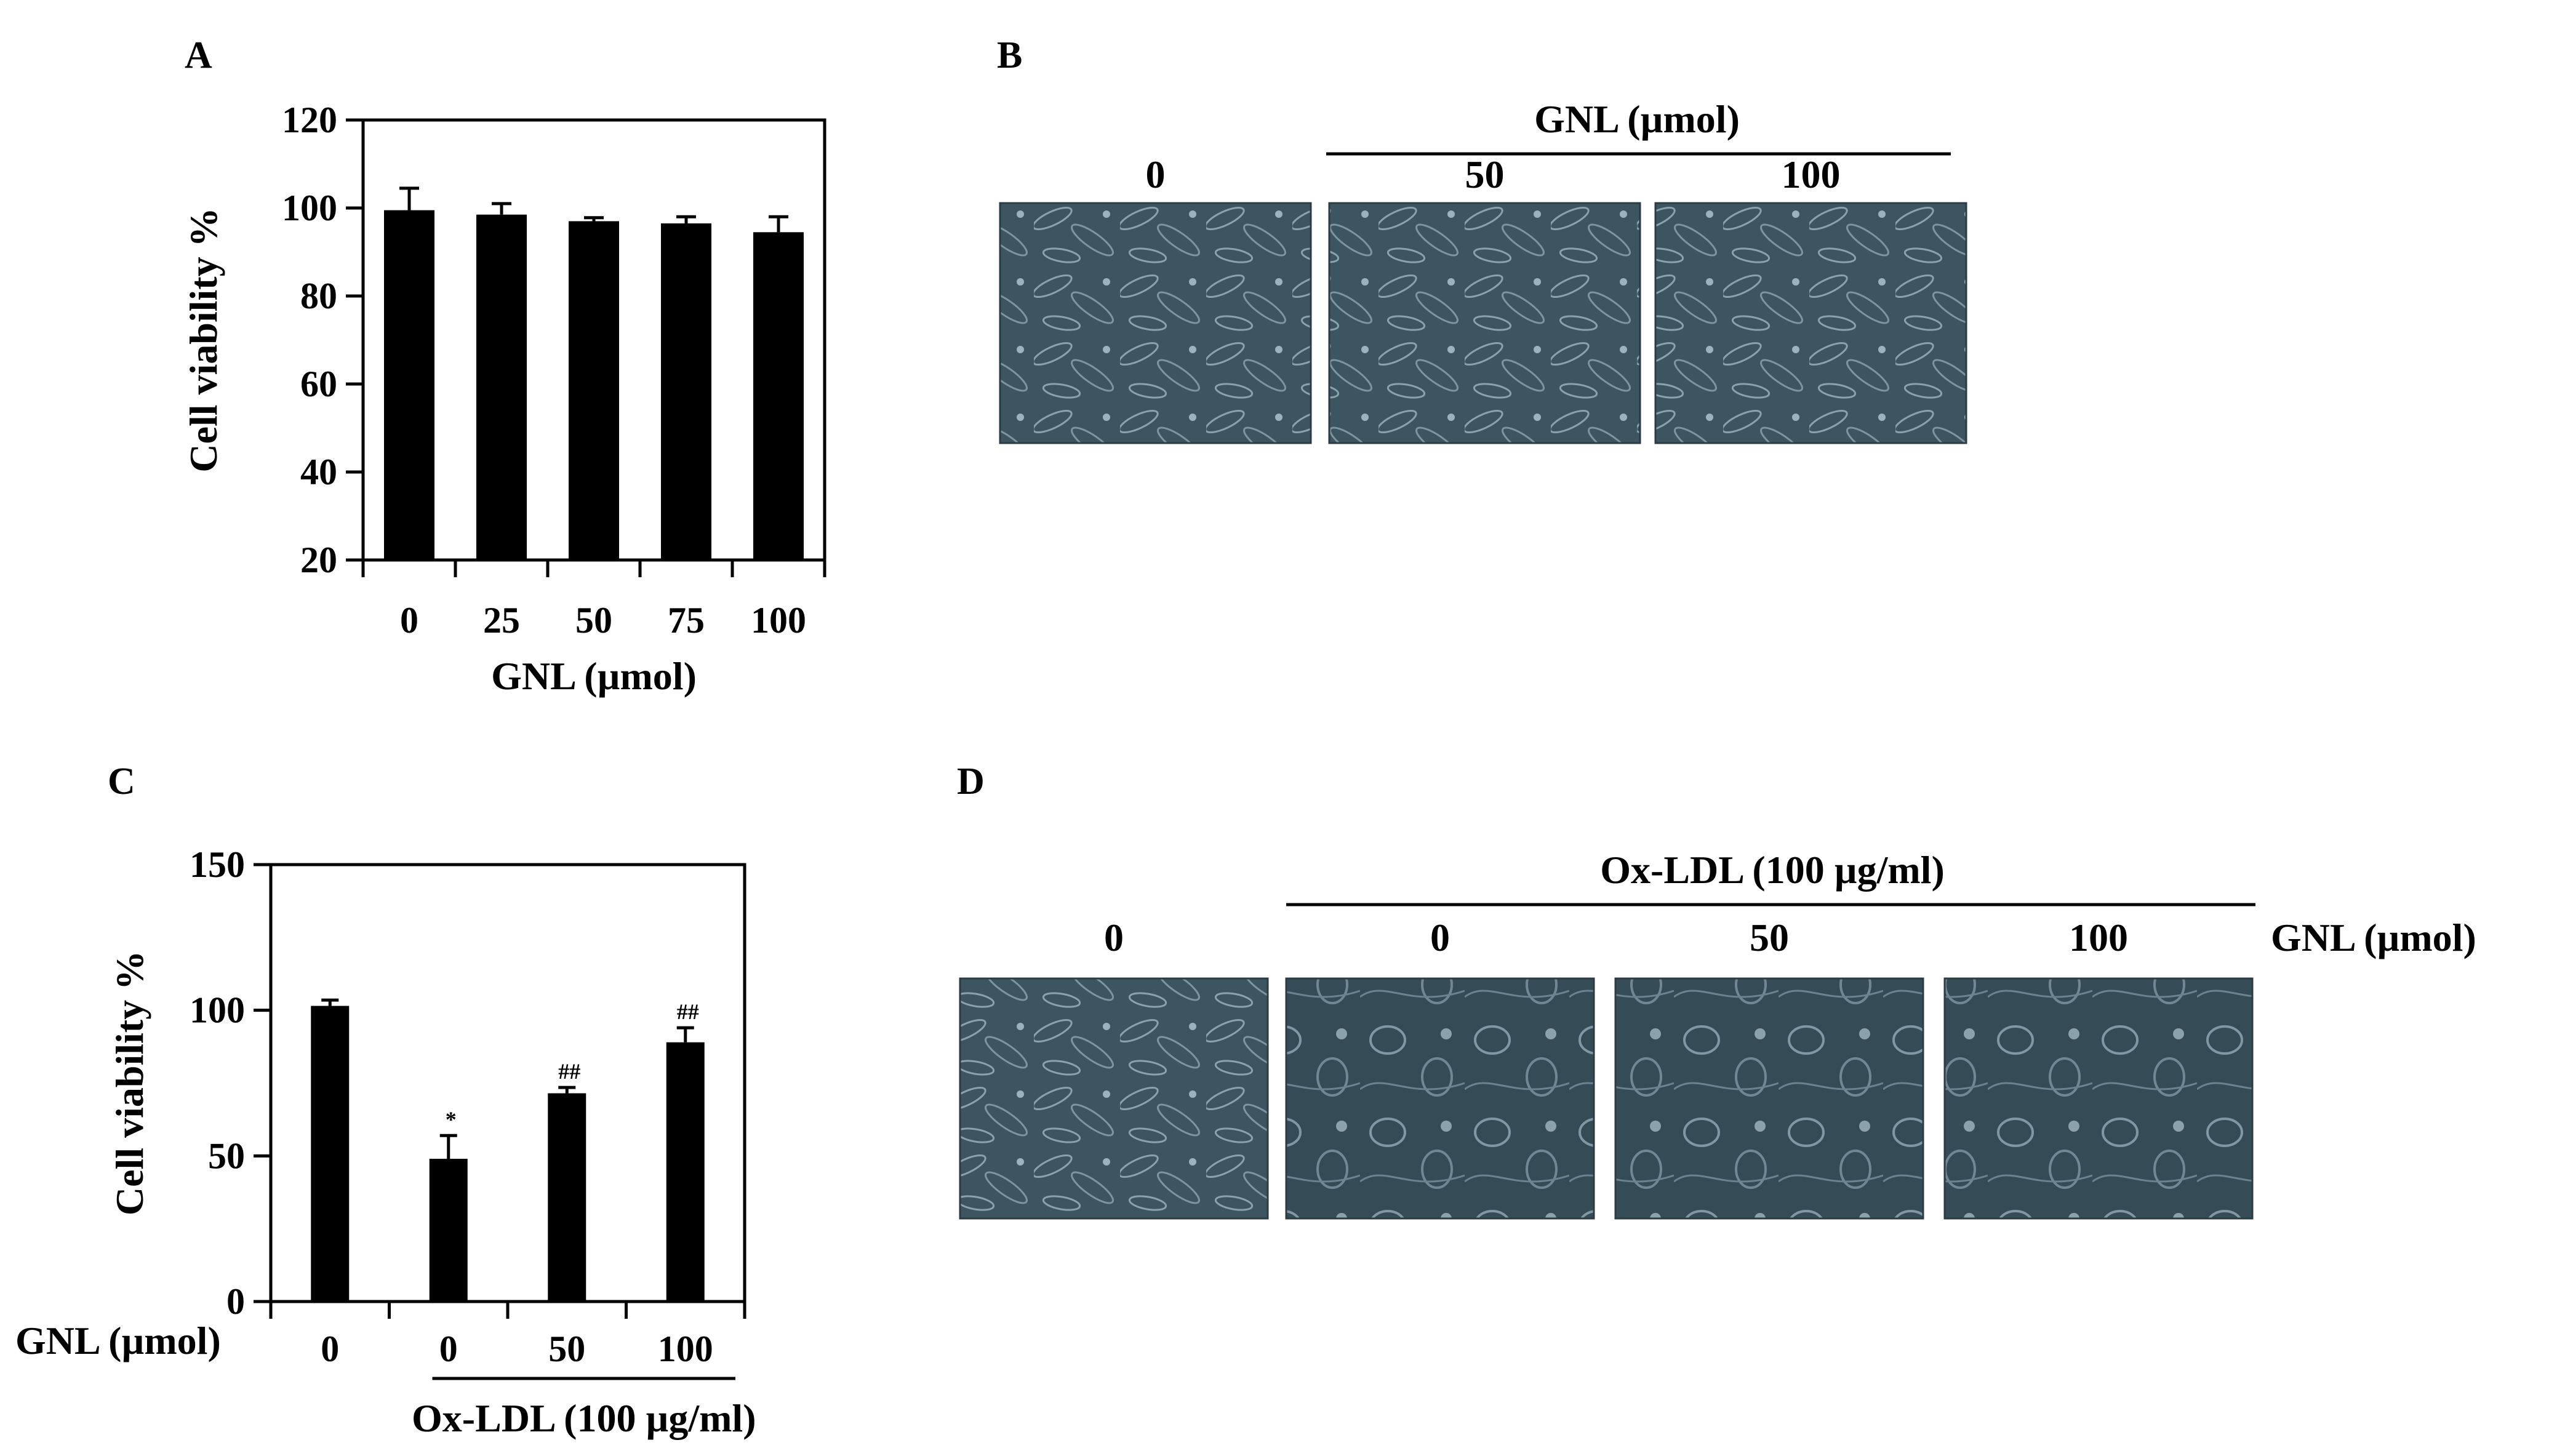  Describe the element at coordinates (318, 296) in the screenshot. I see `chart-a-y-tick-label: 80` at that location.